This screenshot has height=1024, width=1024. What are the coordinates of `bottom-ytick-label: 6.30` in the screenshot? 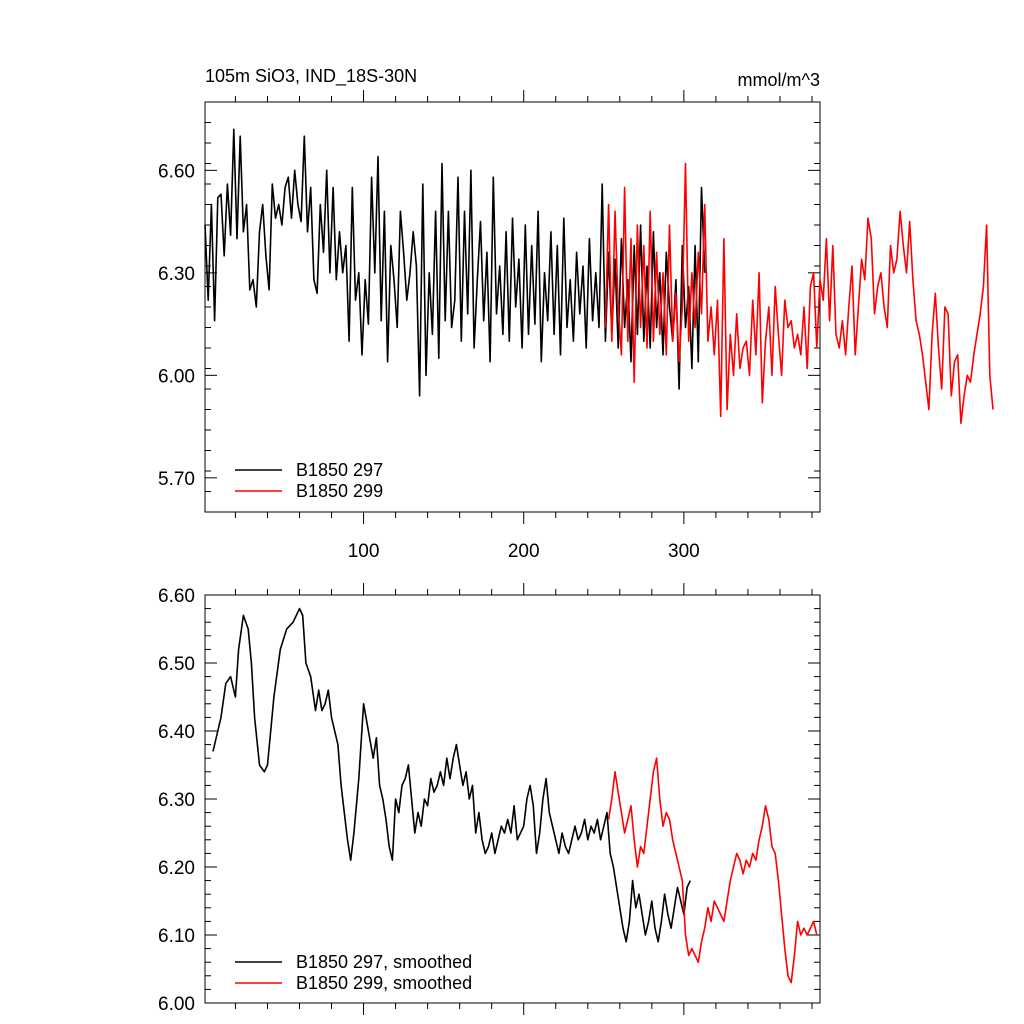 It's located at (176, 800).